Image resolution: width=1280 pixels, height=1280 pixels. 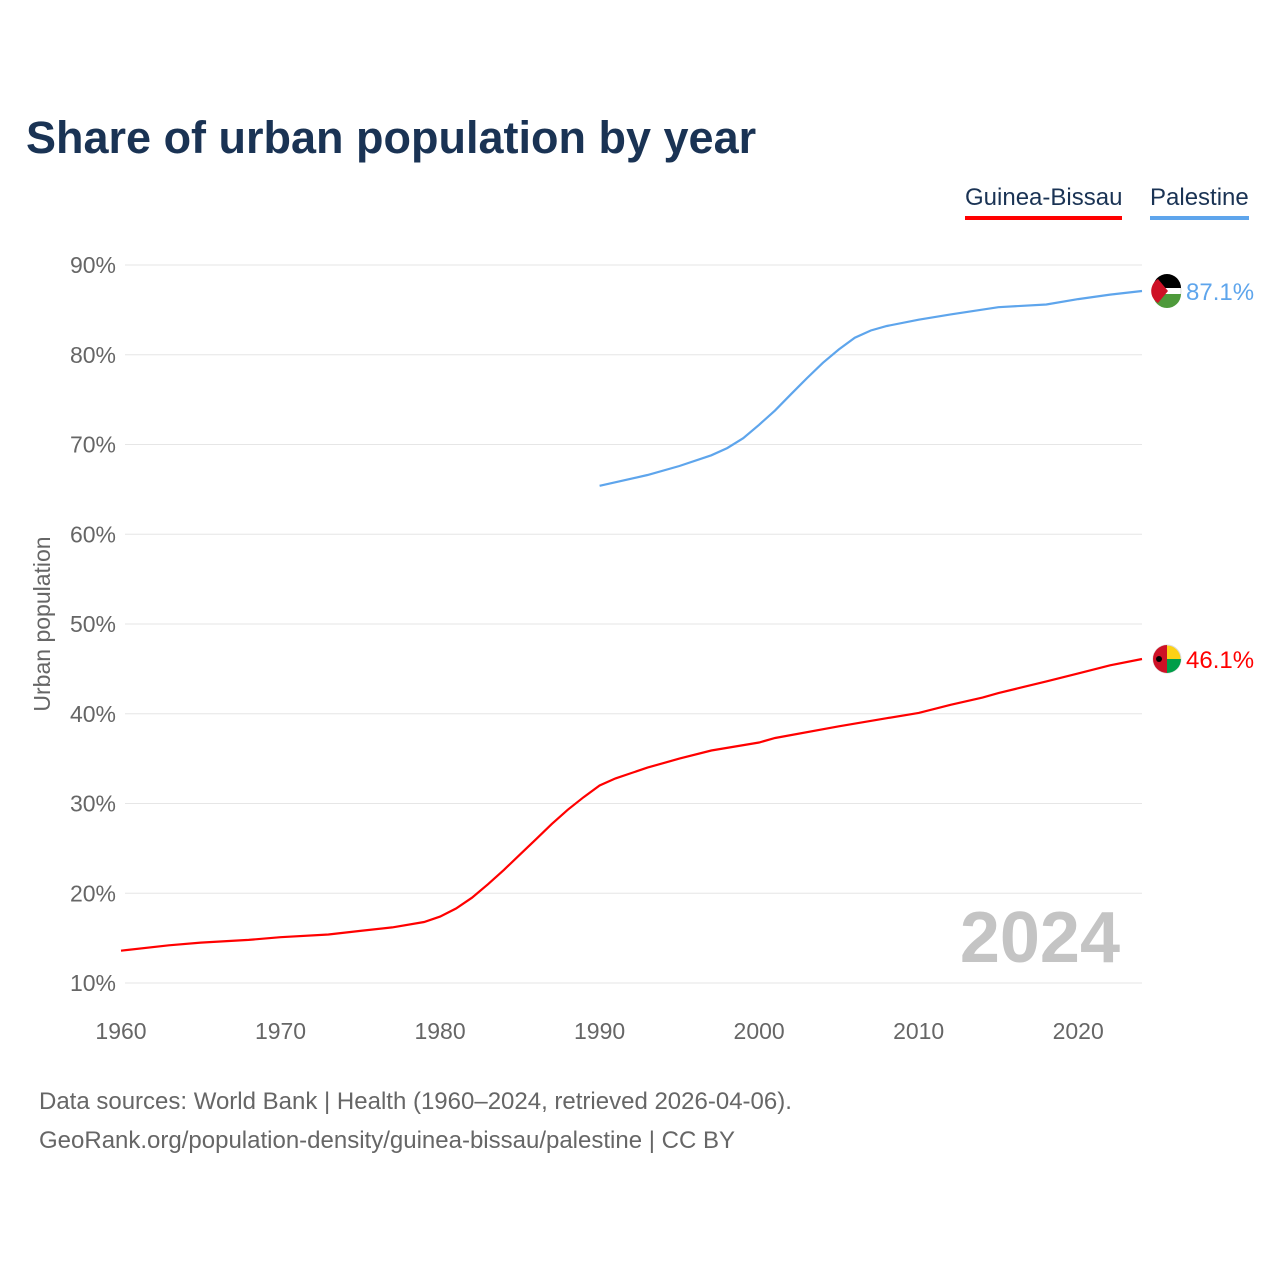 What do you see at coordinates (1159, 659) in the screenshot?
I see `flag-star` at bounding box center [1159, 659].